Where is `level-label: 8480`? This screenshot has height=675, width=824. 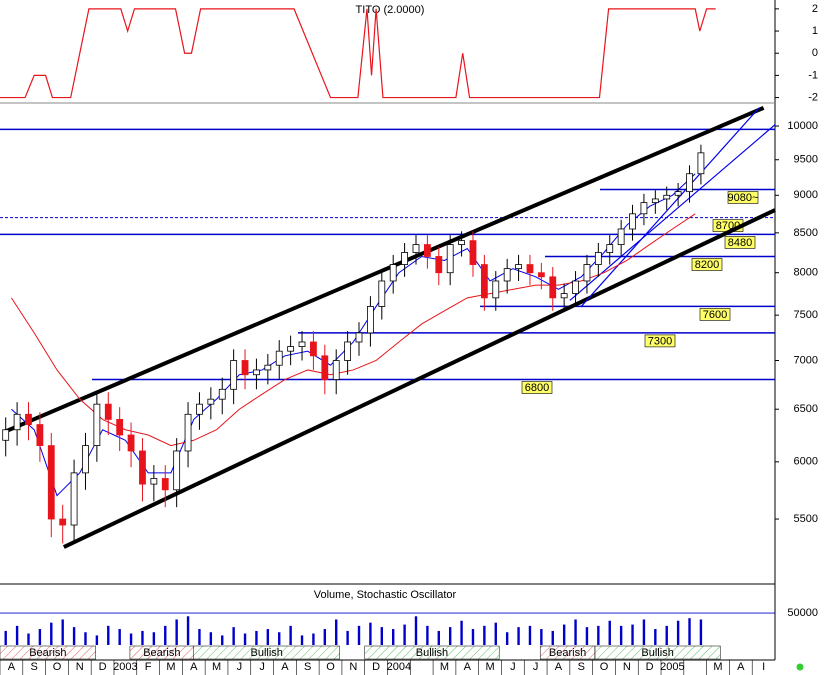
level-label: 8480 is located at coordinates (740, 243).